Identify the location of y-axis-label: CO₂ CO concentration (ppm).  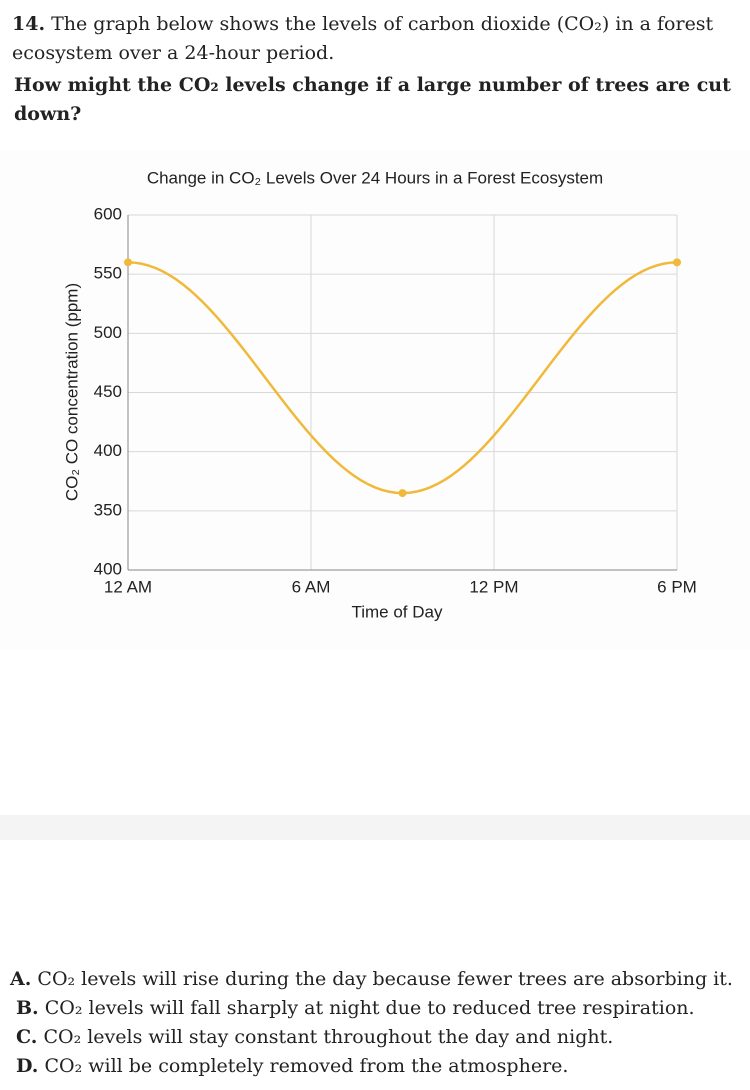
(71, 392).